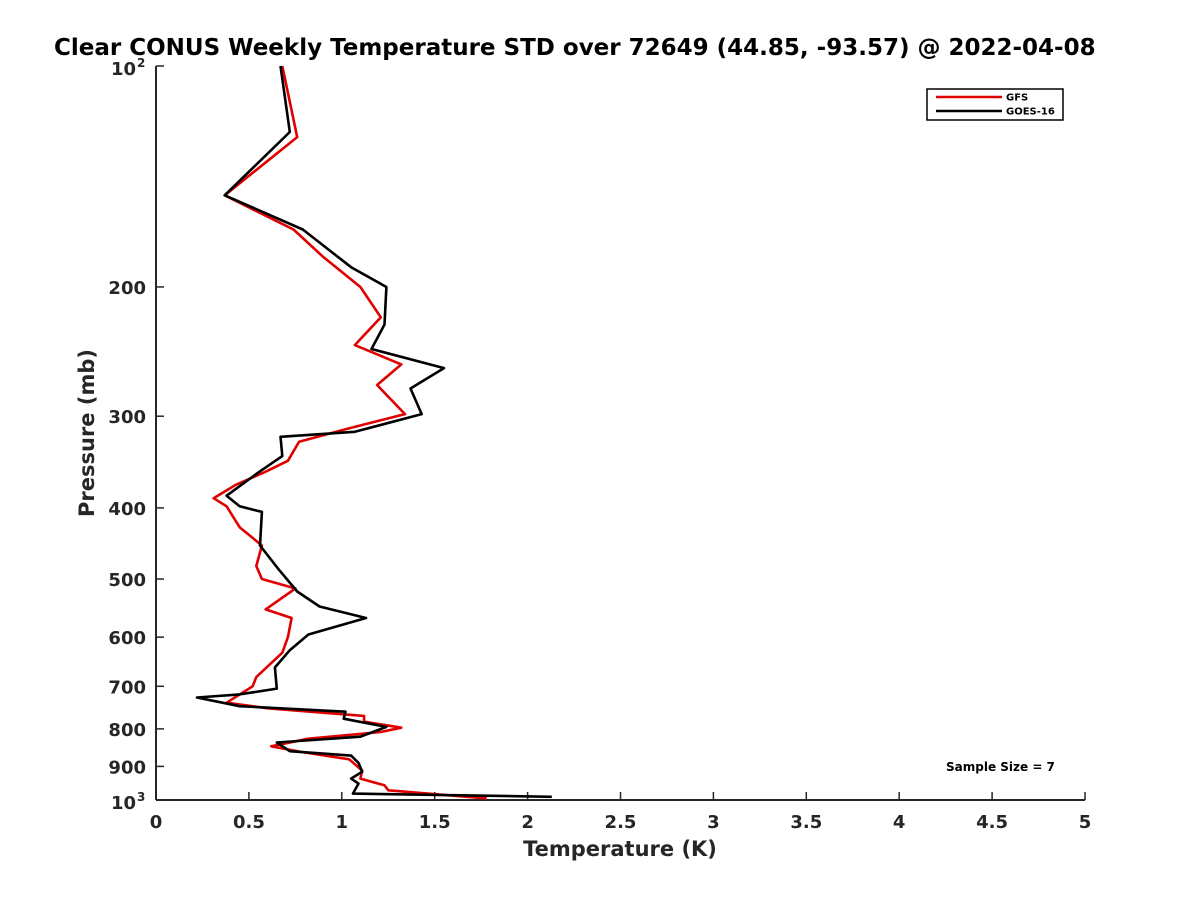  What do you see at coordinates (527, 822) in the screenshot?
I see `x-tick-label: 2` at bounding box center [527, 822].